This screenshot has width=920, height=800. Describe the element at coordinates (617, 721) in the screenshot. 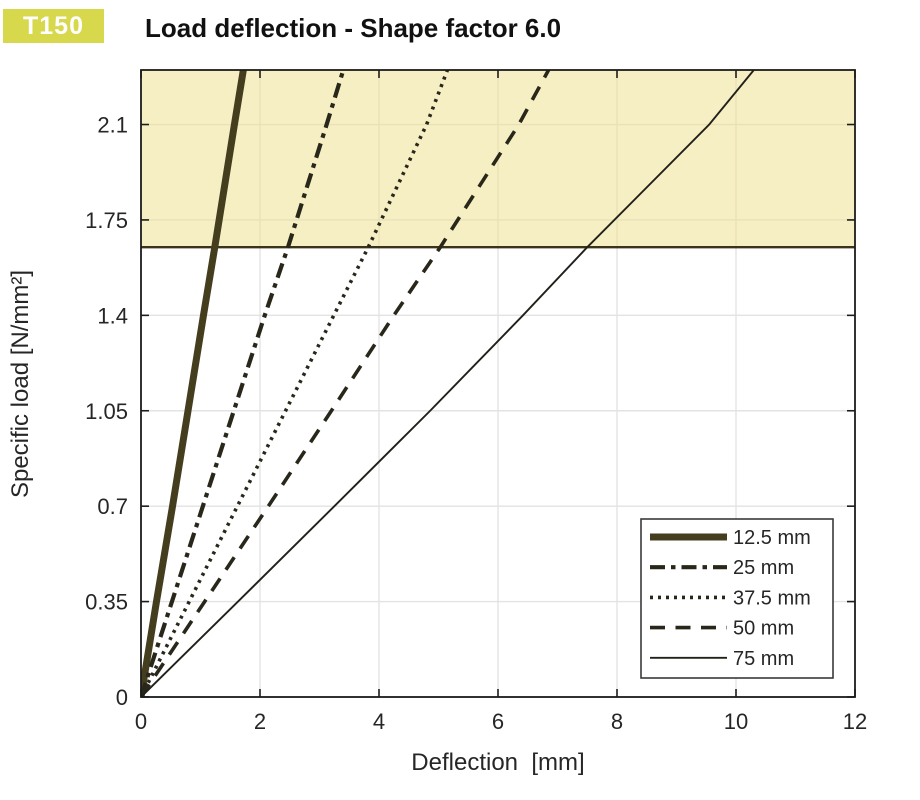

I see `x-tick-label: 8` at that location.